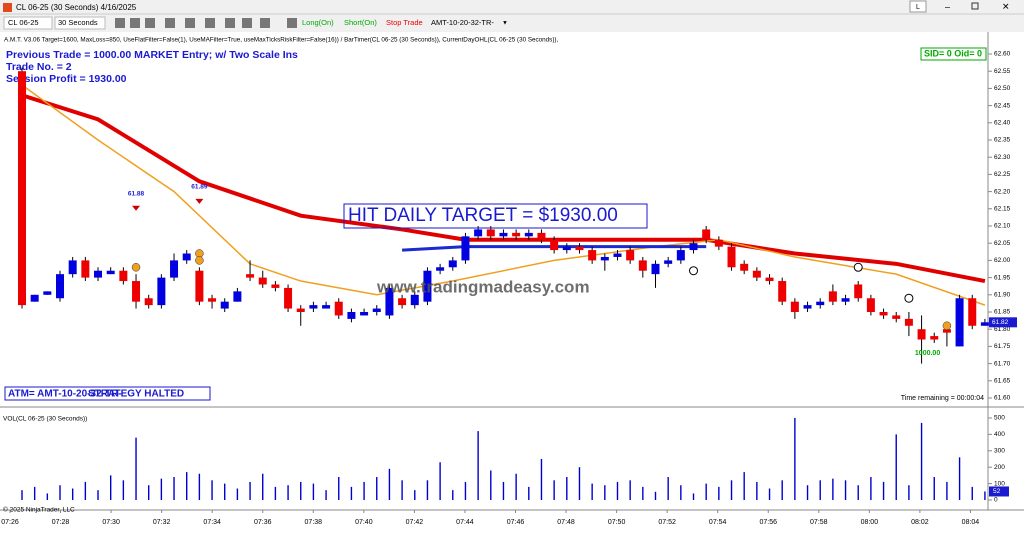 The height and width of the screenshot is (549, 1024). What do you see at coordinates (10, 522) in the screenshot?
I see `x-tick-label: 07:26` at bounding box center [10, 522].